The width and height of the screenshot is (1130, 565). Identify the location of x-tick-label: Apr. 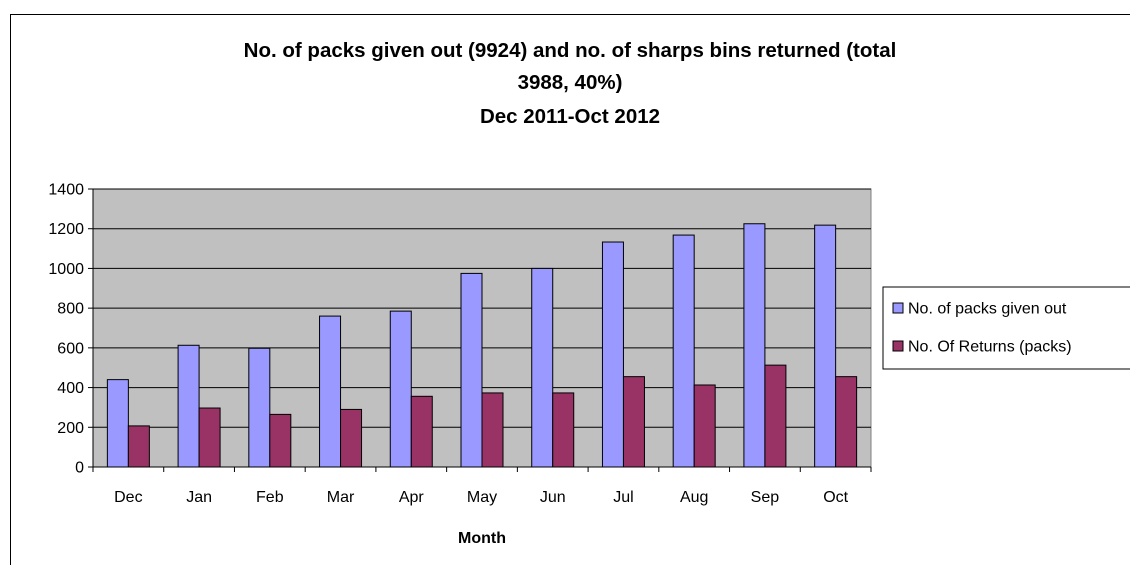
(412, 497).